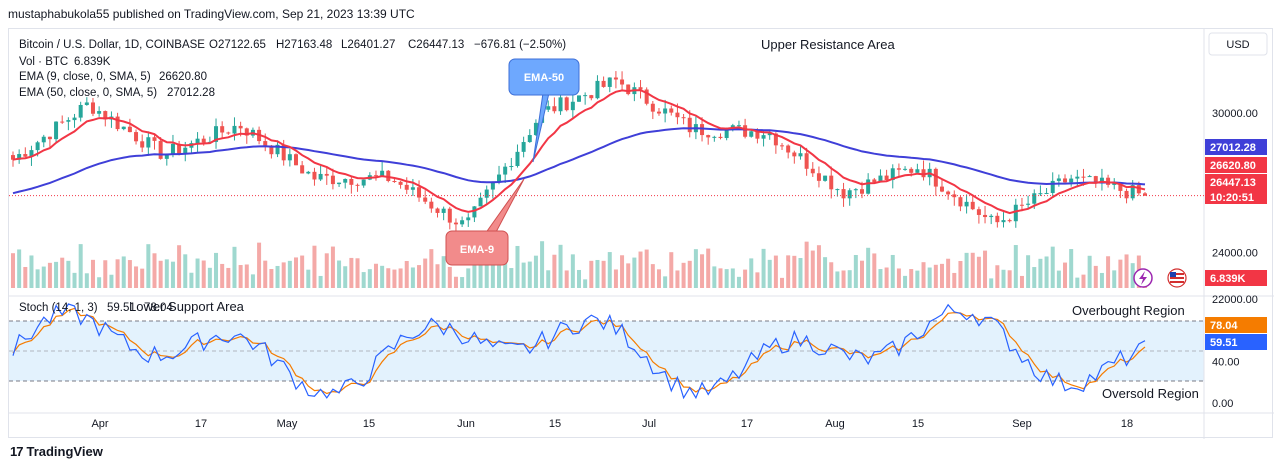  Describe the element at coordinates (1235, 254) in the screenshot. I see `price-tick-label: 24000.00` at that location.